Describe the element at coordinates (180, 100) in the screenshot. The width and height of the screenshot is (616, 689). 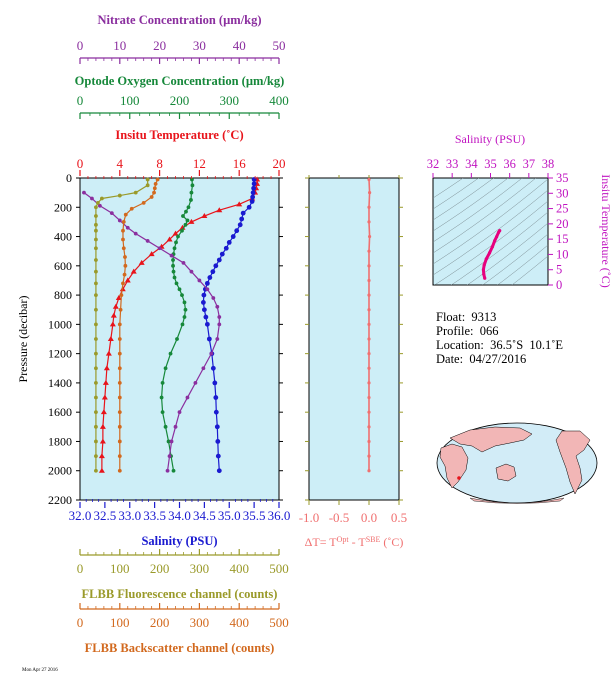
I see `oxygen-tick-label: 200` at that location.